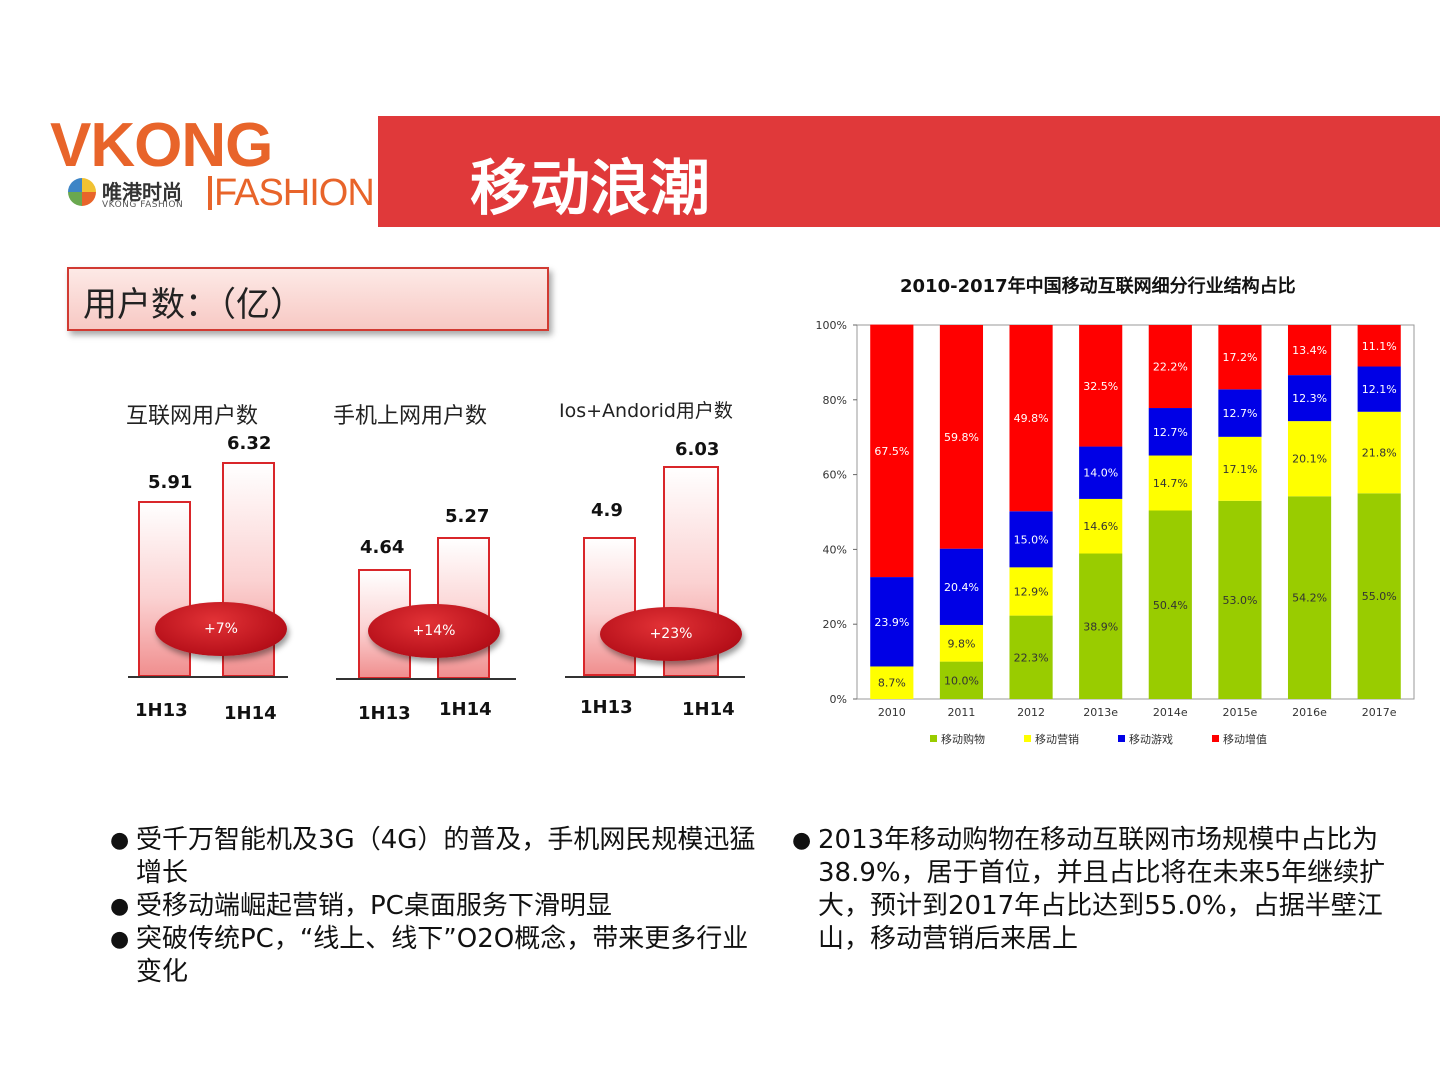  Describe the element at coordinates (963, 739) in the screenshot. I see `legend-label: 移动购物` at that location.